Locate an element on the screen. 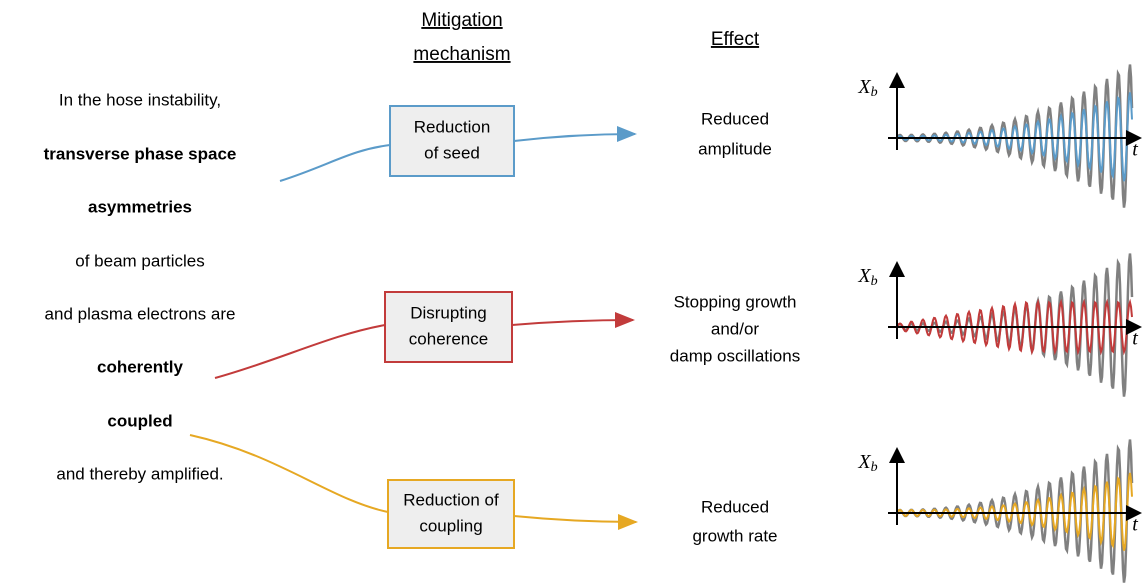 The image size is (1142, 583). effect-label: growth rate is located at coordinates (734, 535).